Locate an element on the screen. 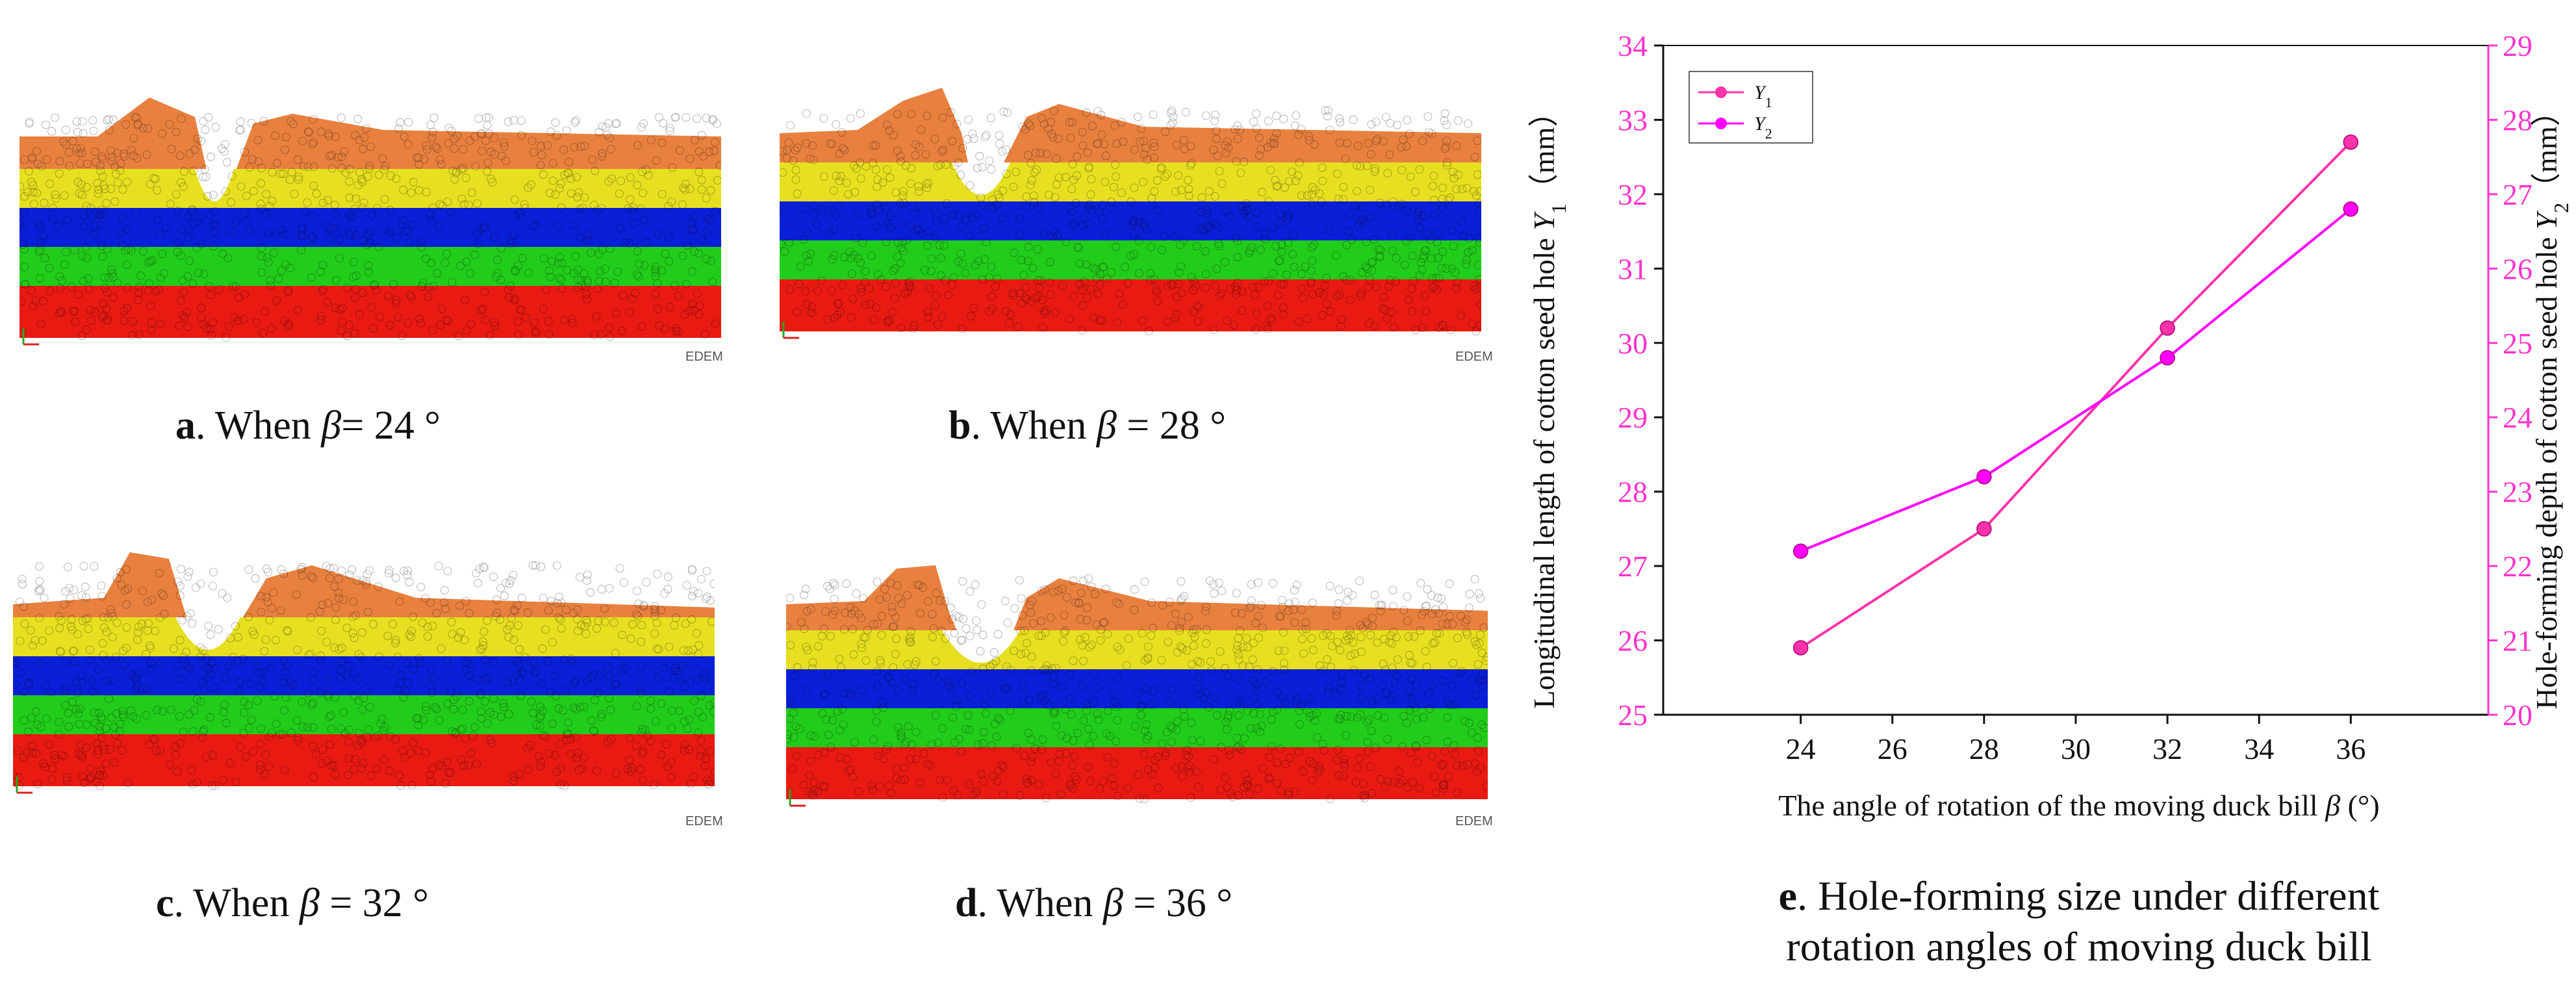 The image size is (2576, 987). y-right-tick-label: 29 is located at coordinates (2517, 45).